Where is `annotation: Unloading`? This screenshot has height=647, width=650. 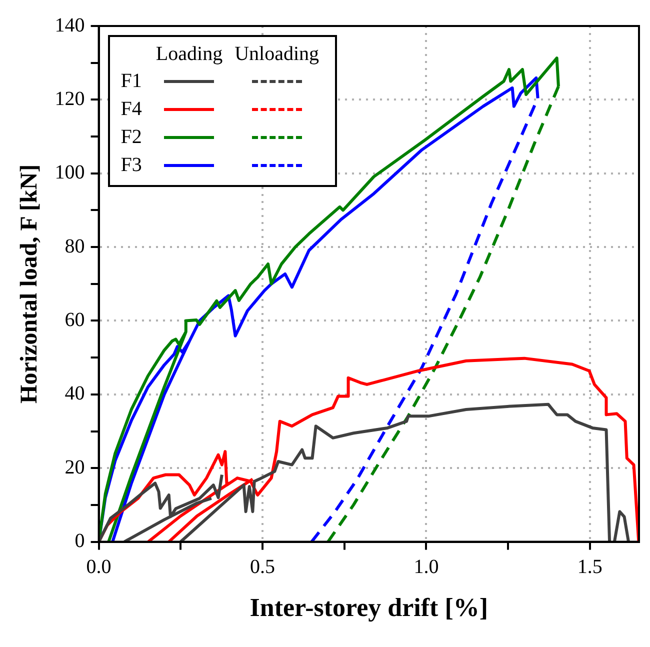
annotation: Unloading is located at coordinates (277, 54).